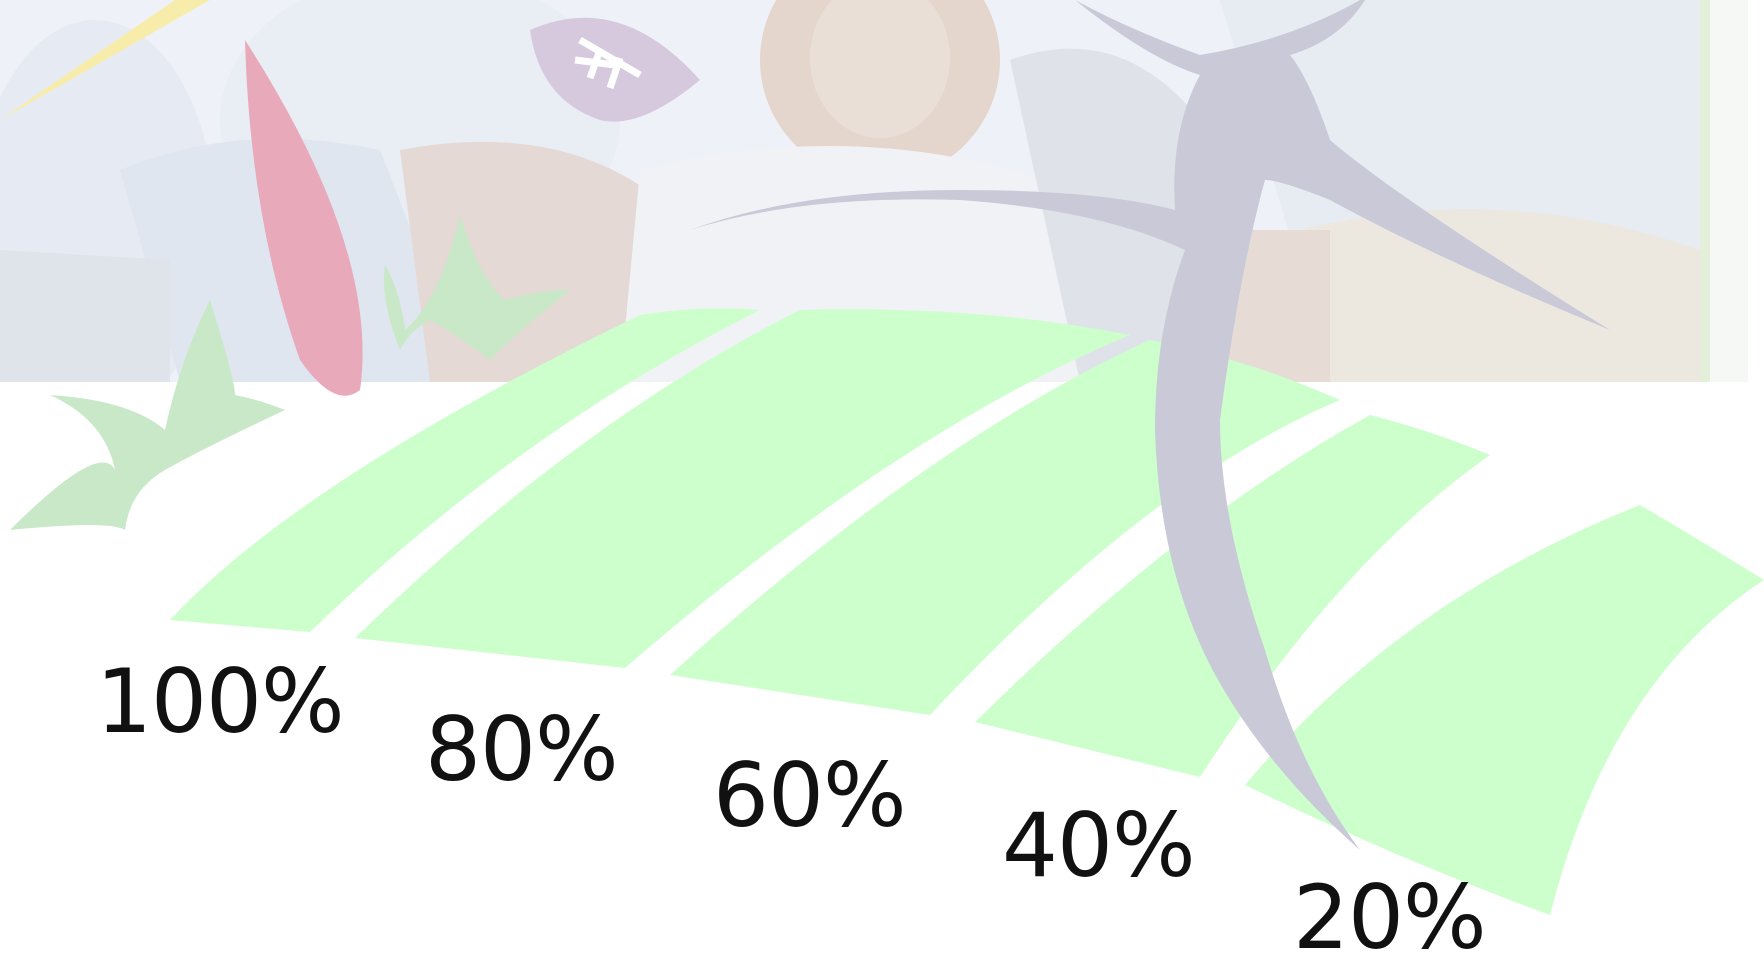  What do you see at coordinates (615, 69) in the screenshot?
I see `purple-leaf-icon` at bounding box center [615, 69].